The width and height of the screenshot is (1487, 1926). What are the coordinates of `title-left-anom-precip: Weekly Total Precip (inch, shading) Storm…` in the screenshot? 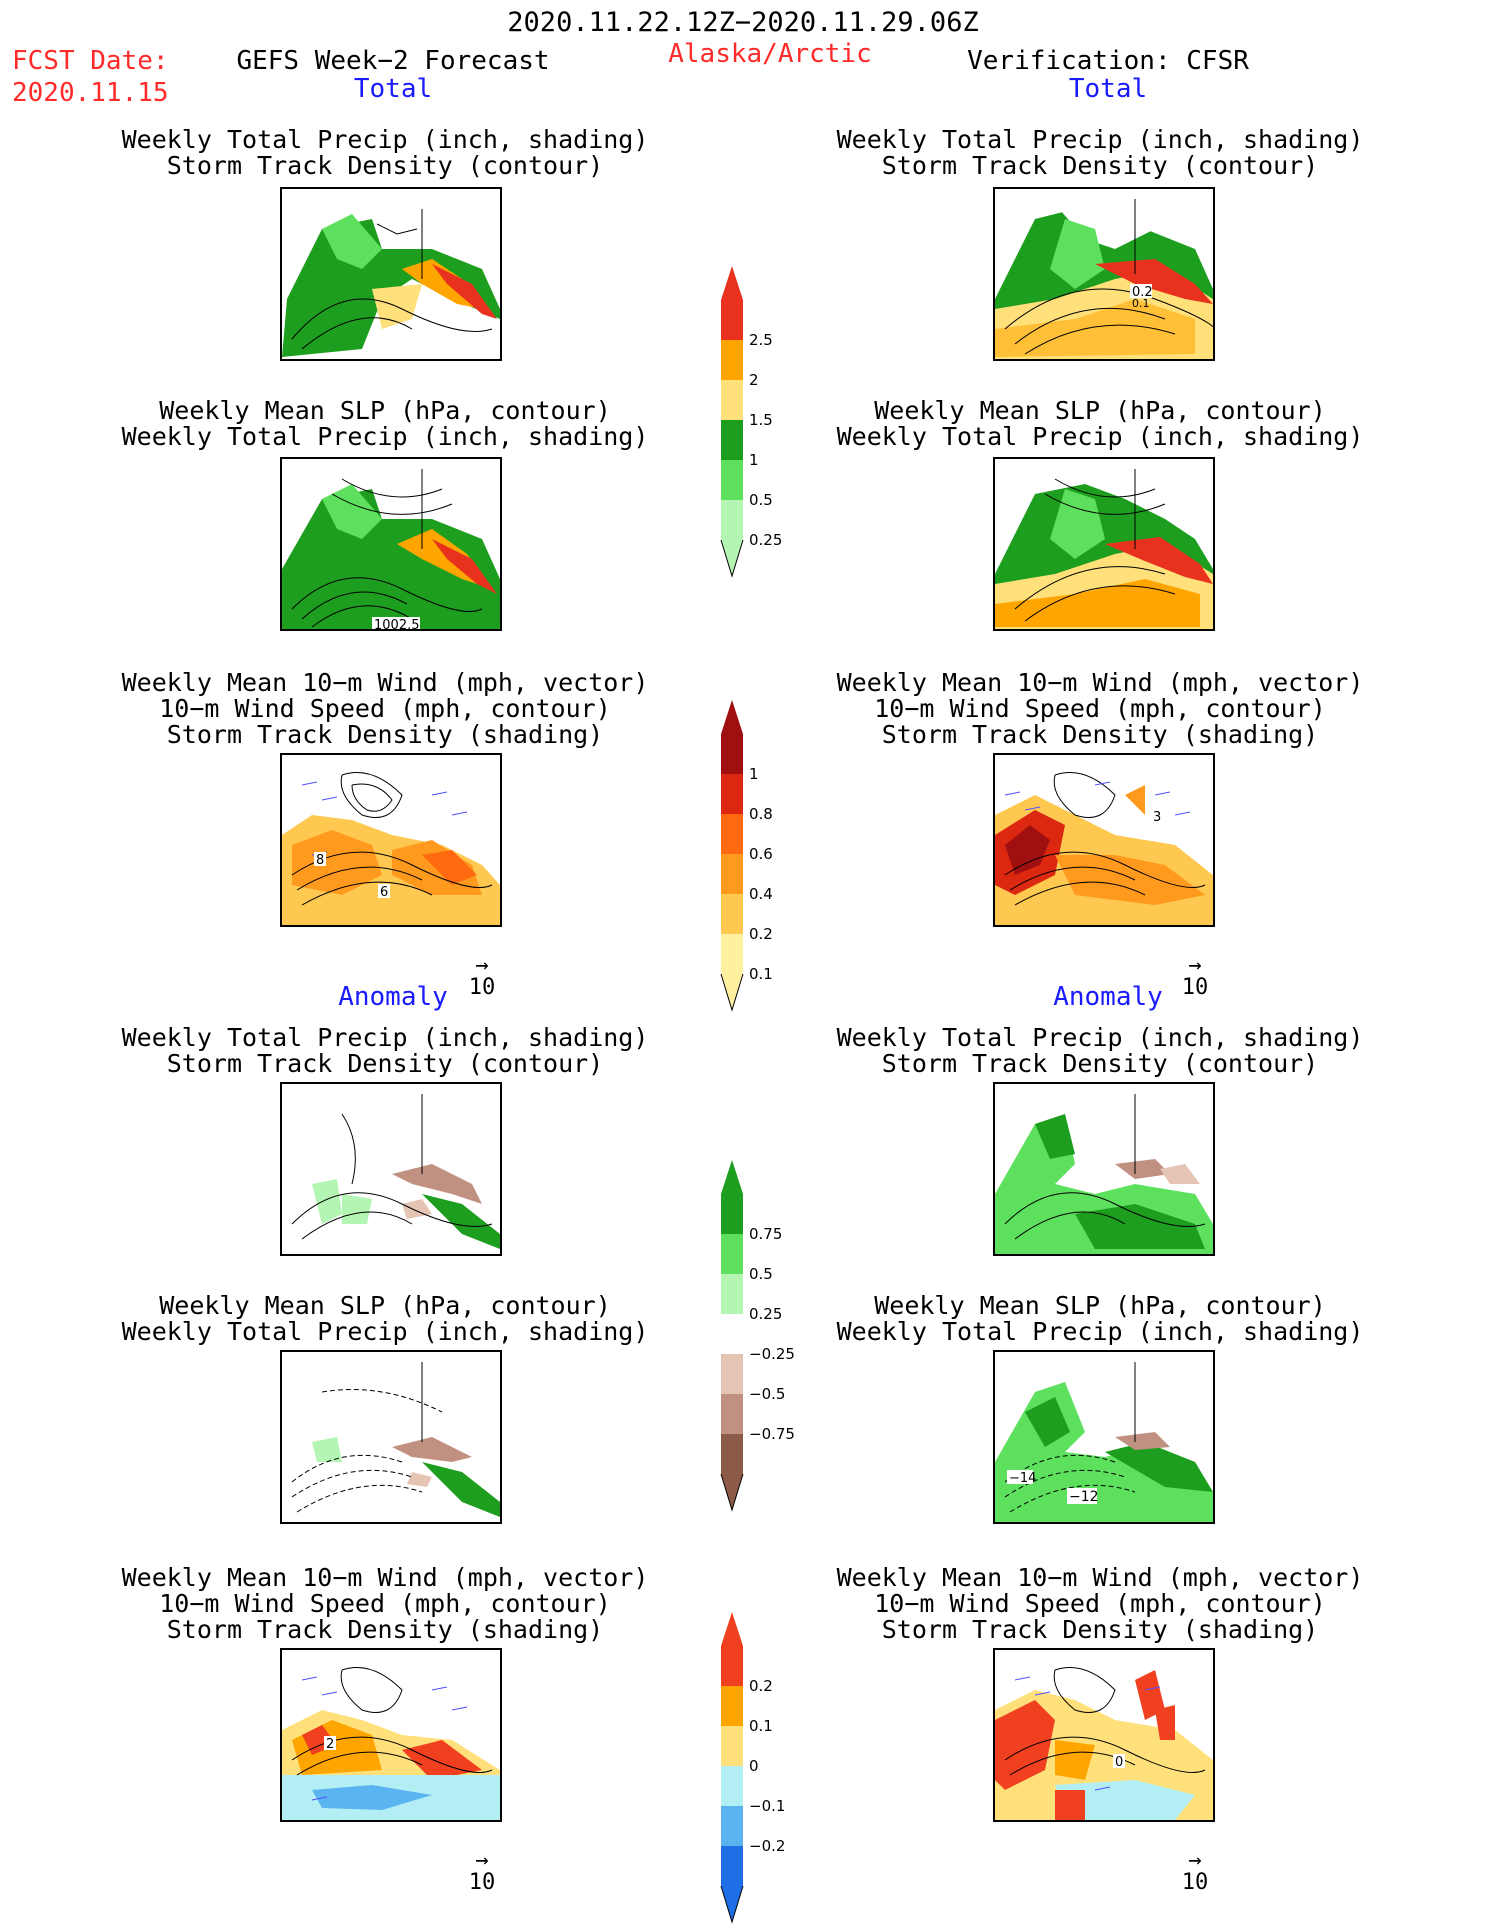 It's located at (385, 1050).